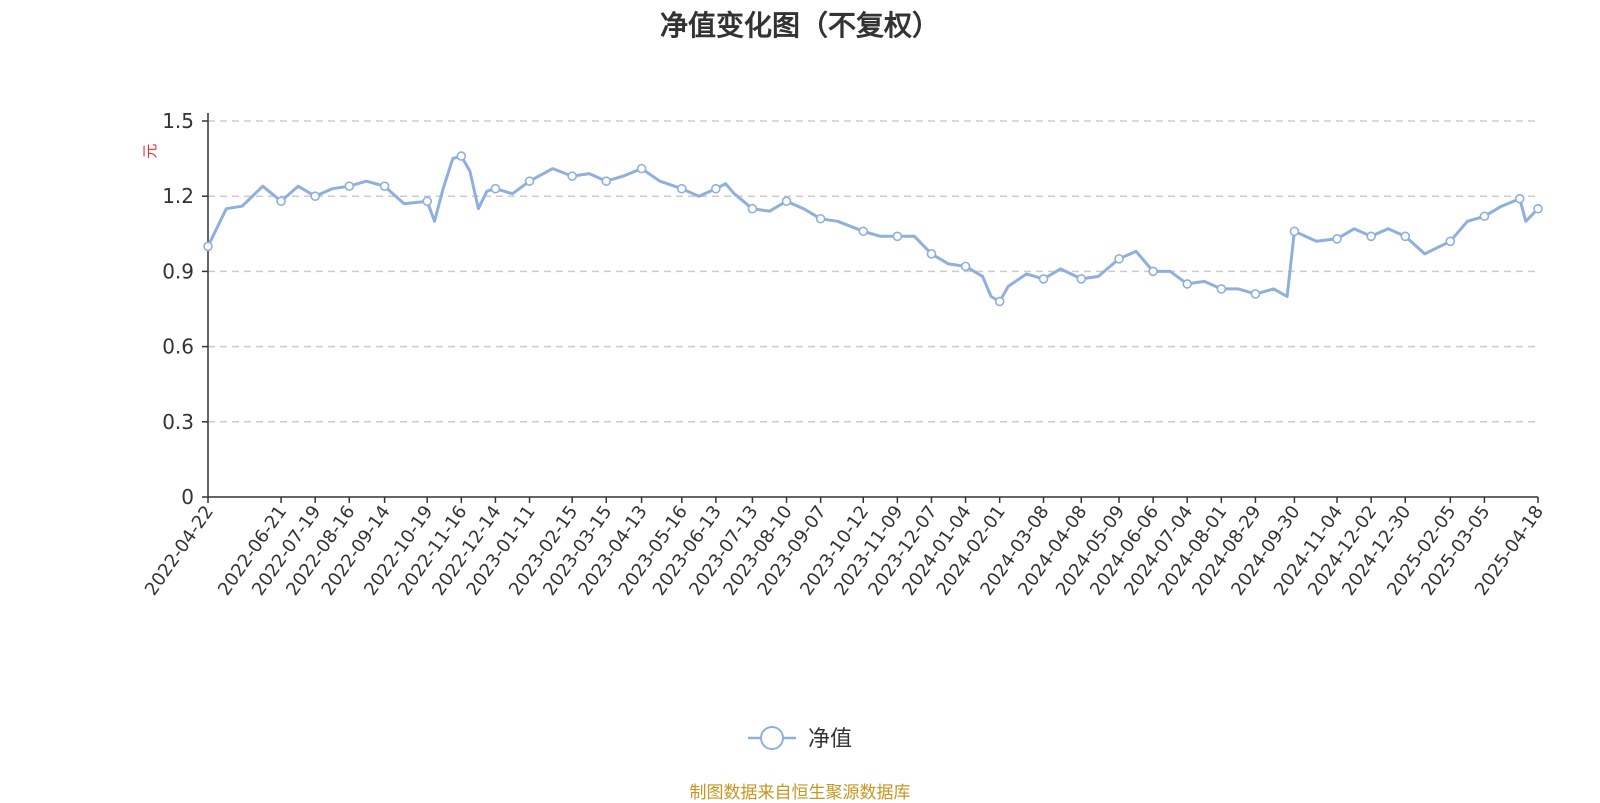 This screenshot has width=1600, height=803. I want to click on y-axis-unit: 元, so click(150, 151).